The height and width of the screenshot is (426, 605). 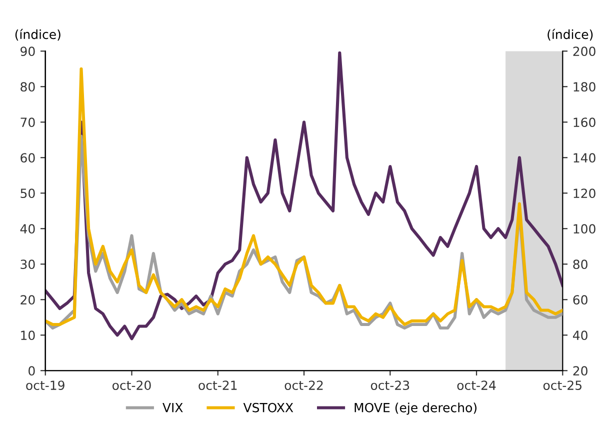 I want to click on x-tick-label: oct-19, so click(x=45, y=385).